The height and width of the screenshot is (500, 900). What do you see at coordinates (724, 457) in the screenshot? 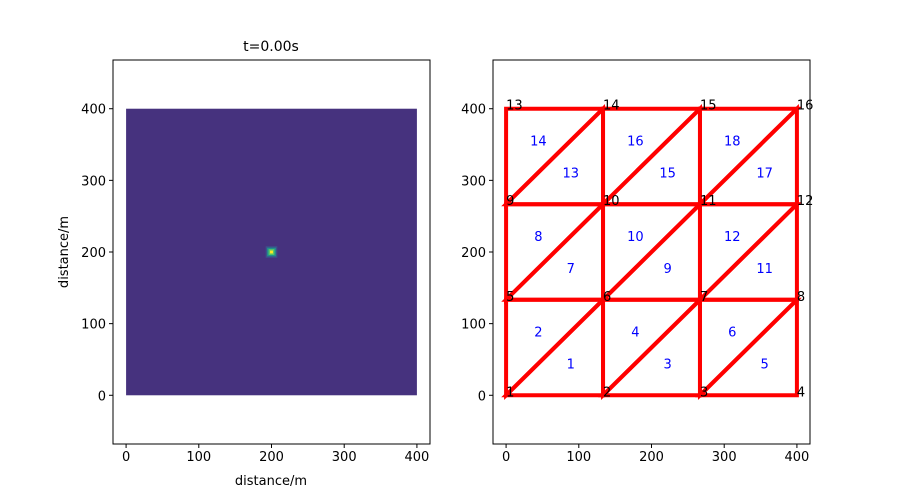
I see `mesh-x-tick-label: 300` at bounding box center [724, 457].